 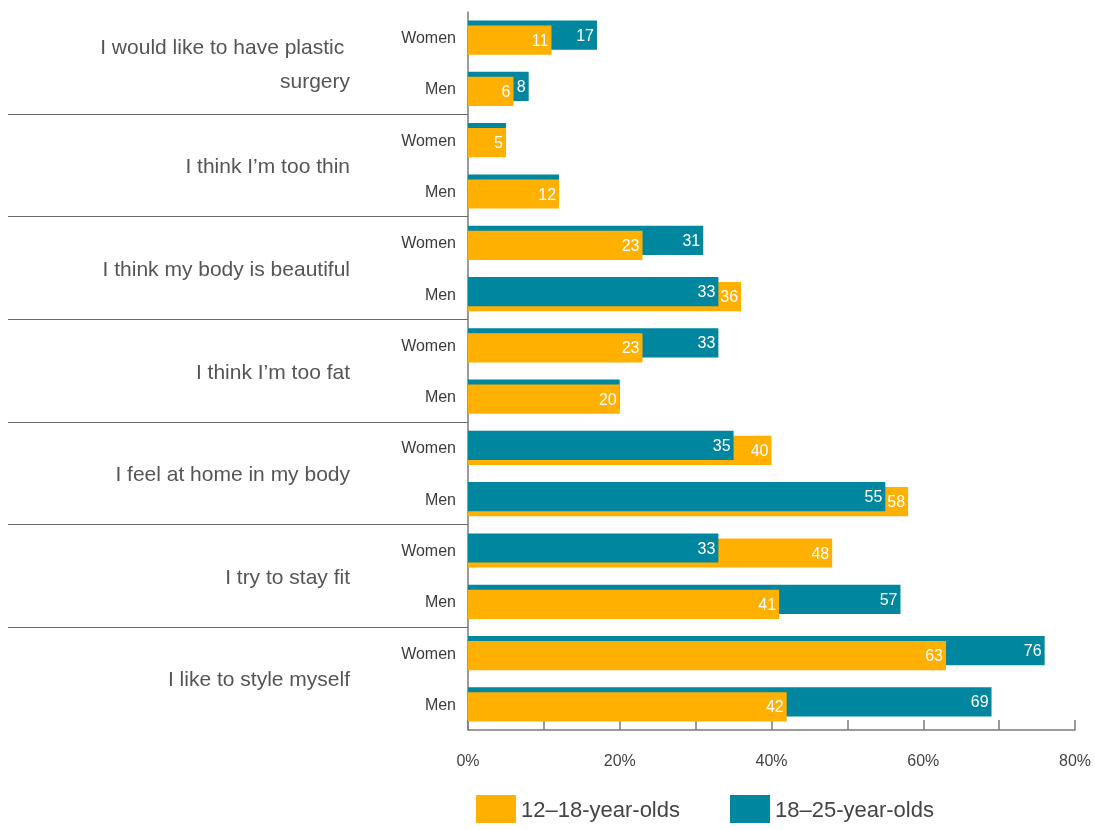 I want to click on text: I think I’m too thin, so click(x=267, y=166).